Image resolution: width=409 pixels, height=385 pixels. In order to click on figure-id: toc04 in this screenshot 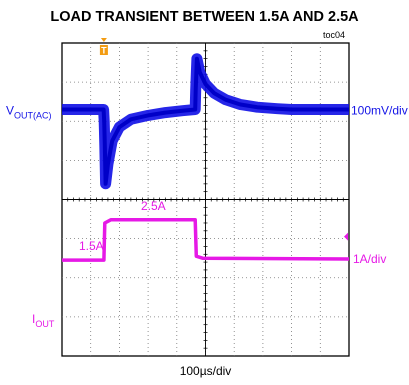, I will do `click(334, 35)`.